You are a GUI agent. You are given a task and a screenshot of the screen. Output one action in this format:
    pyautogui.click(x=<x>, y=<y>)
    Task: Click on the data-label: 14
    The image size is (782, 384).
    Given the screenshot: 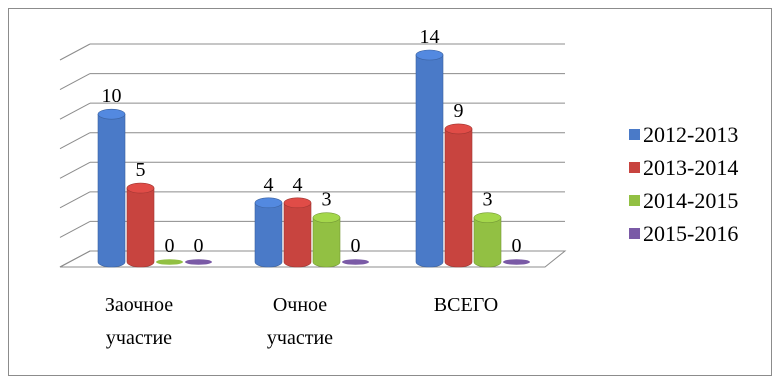 What is the action you would take?
    pyautogui.click(x=430, y=37)
    